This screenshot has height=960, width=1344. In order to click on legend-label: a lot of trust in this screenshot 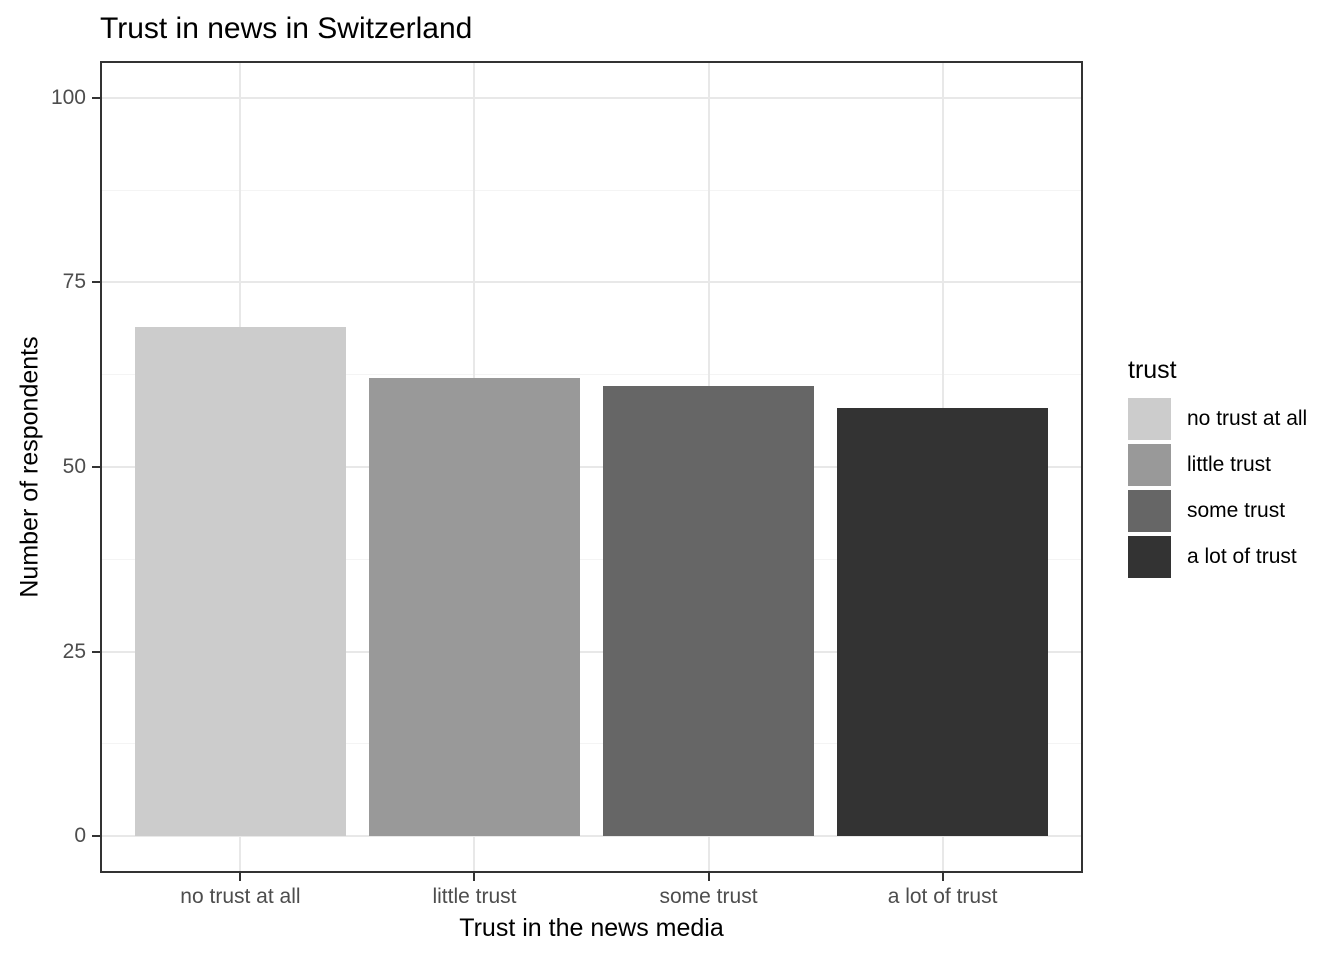, I will do `click(1242, 556)`.